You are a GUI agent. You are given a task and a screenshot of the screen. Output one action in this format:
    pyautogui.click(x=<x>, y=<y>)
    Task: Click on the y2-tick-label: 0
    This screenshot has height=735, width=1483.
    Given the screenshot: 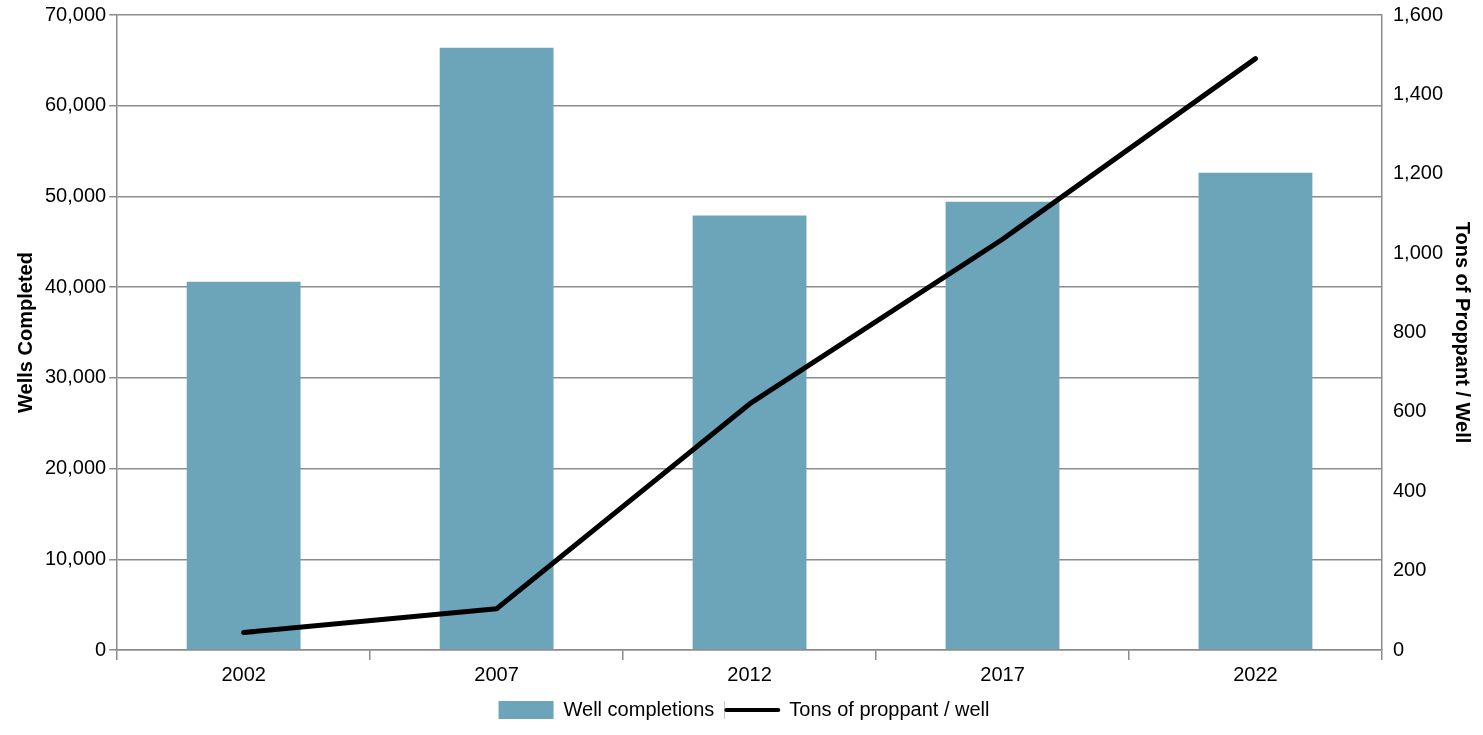 What is the action you would take?
    pyautogui.click(x=1398, y=648)
    